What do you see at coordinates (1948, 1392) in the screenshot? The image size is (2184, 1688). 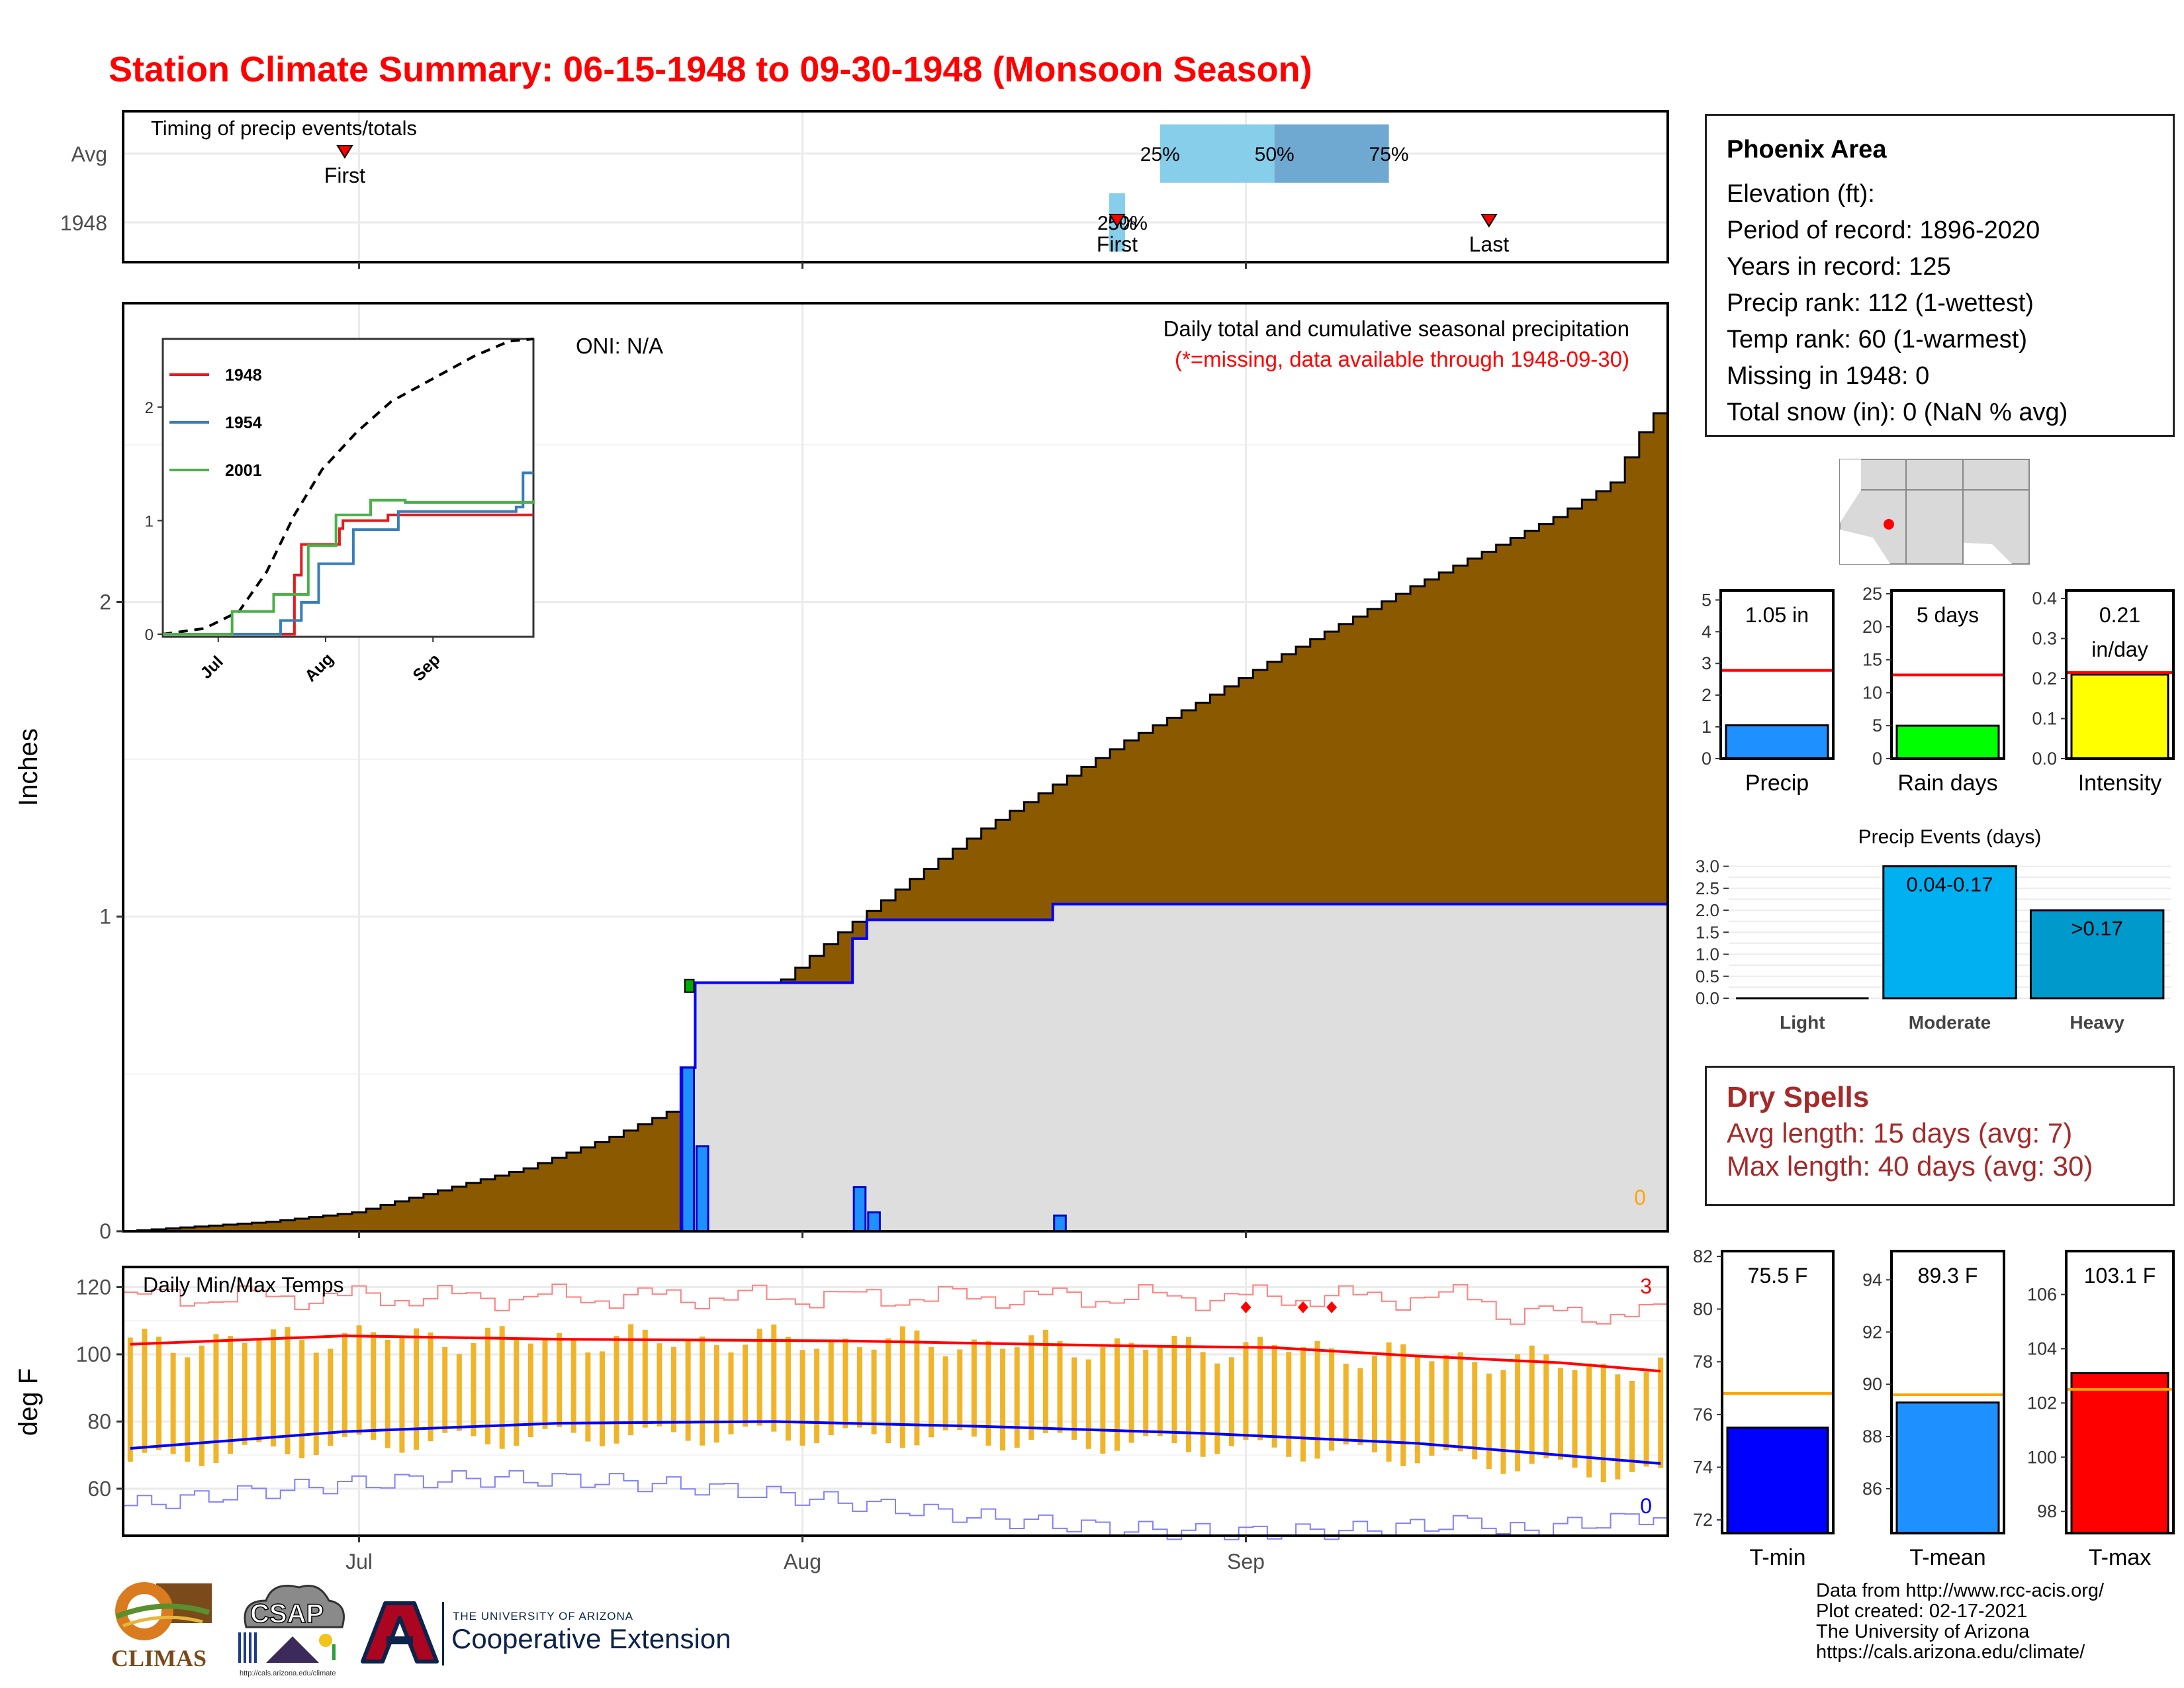 I see `tmean-panel-border` at bounding box center [1948, 1392].